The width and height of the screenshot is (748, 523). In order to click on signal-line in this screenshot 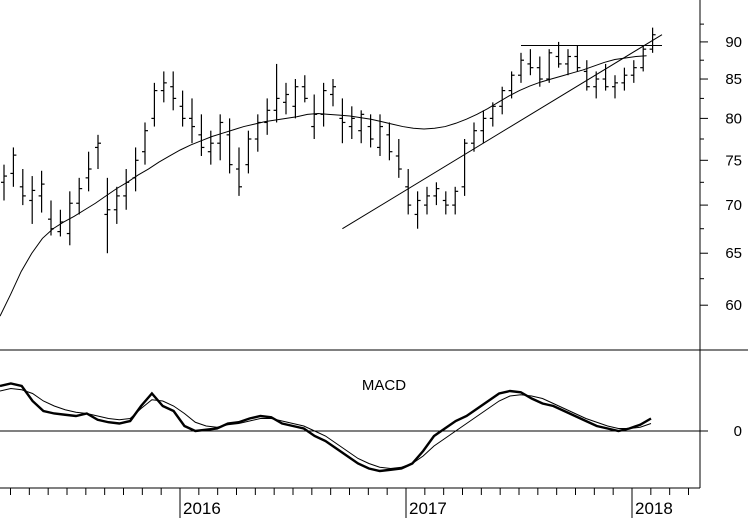, I will do `click(326, 428)`.